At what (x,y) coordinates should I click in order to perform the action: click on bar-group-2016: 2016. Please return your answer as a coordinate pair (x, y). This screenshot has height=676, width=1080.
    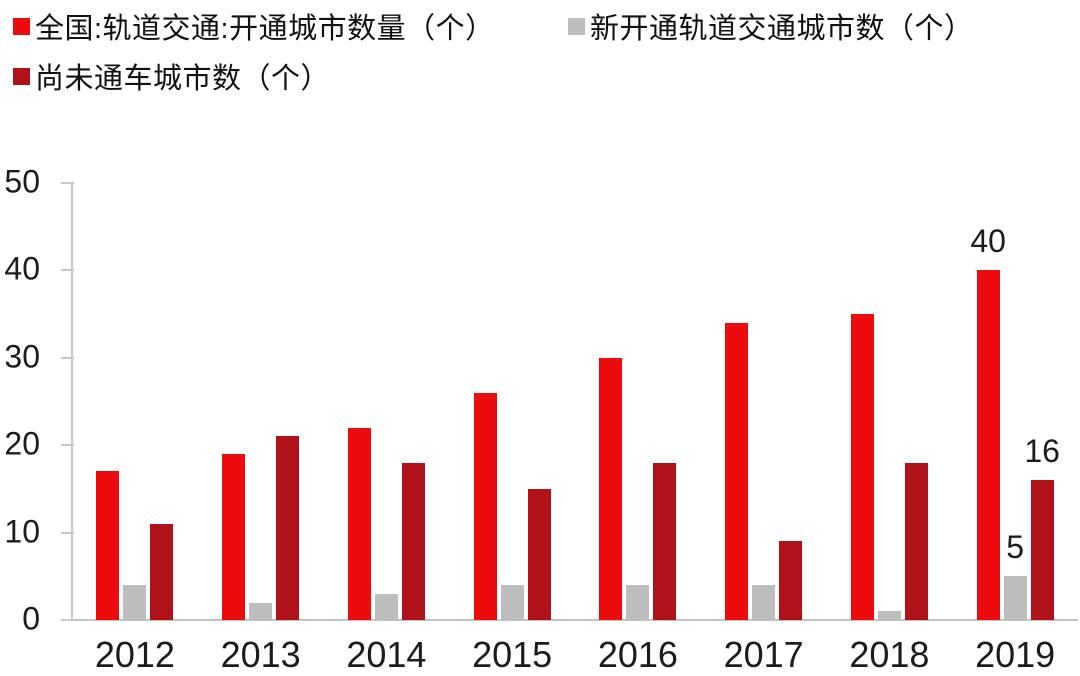
    Looking at the image, I should click on (638, 429).